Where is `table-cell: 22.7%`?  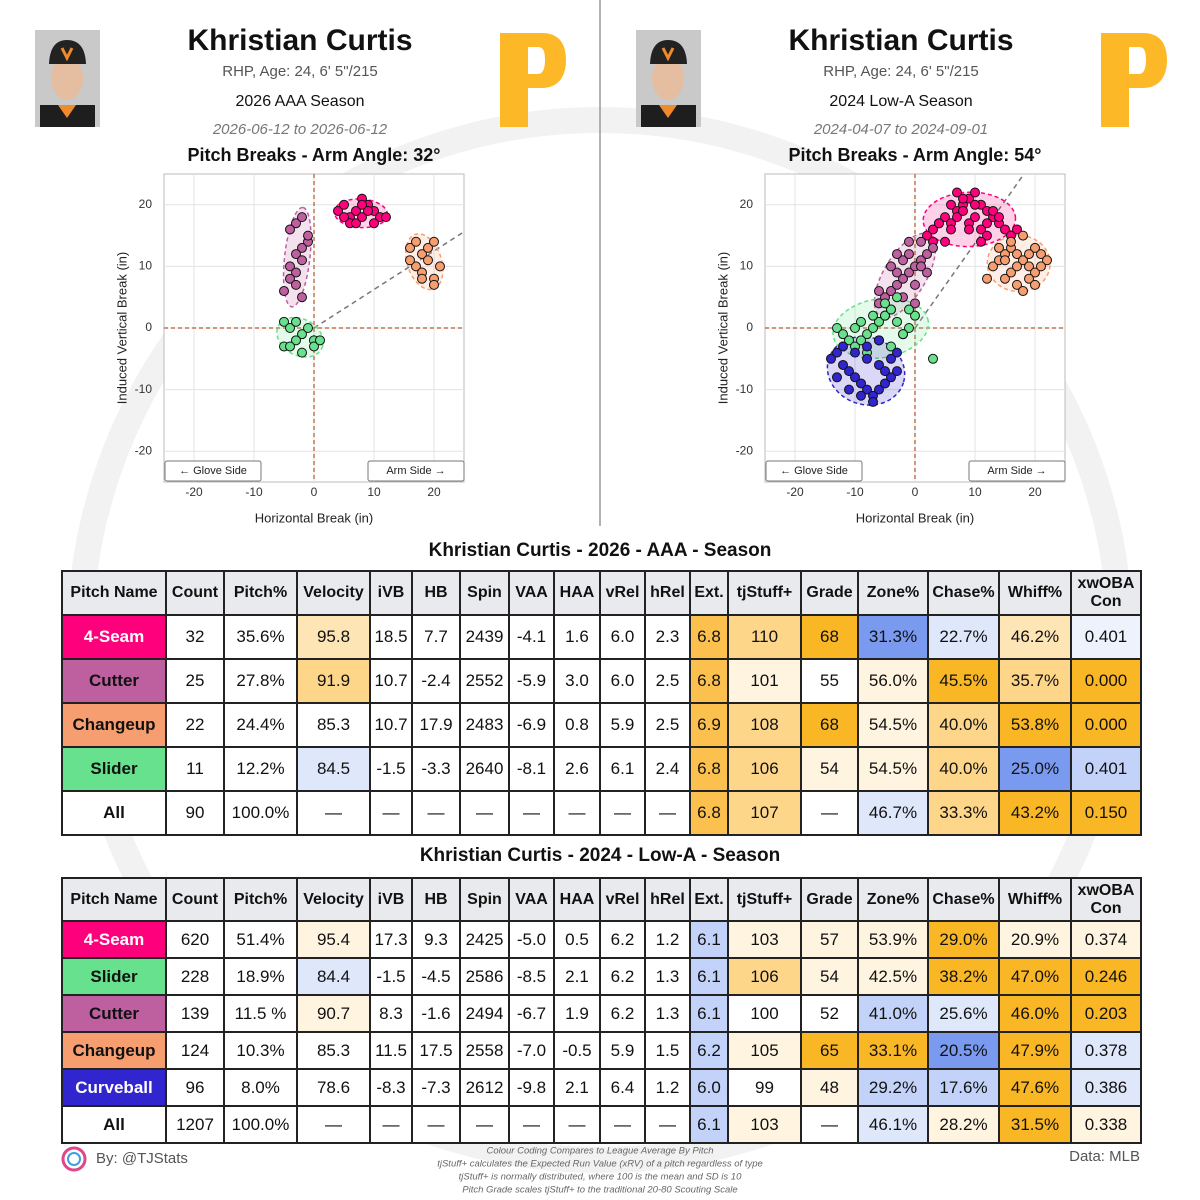
table-cell: 22.7% is located at coordinates (963, 637).